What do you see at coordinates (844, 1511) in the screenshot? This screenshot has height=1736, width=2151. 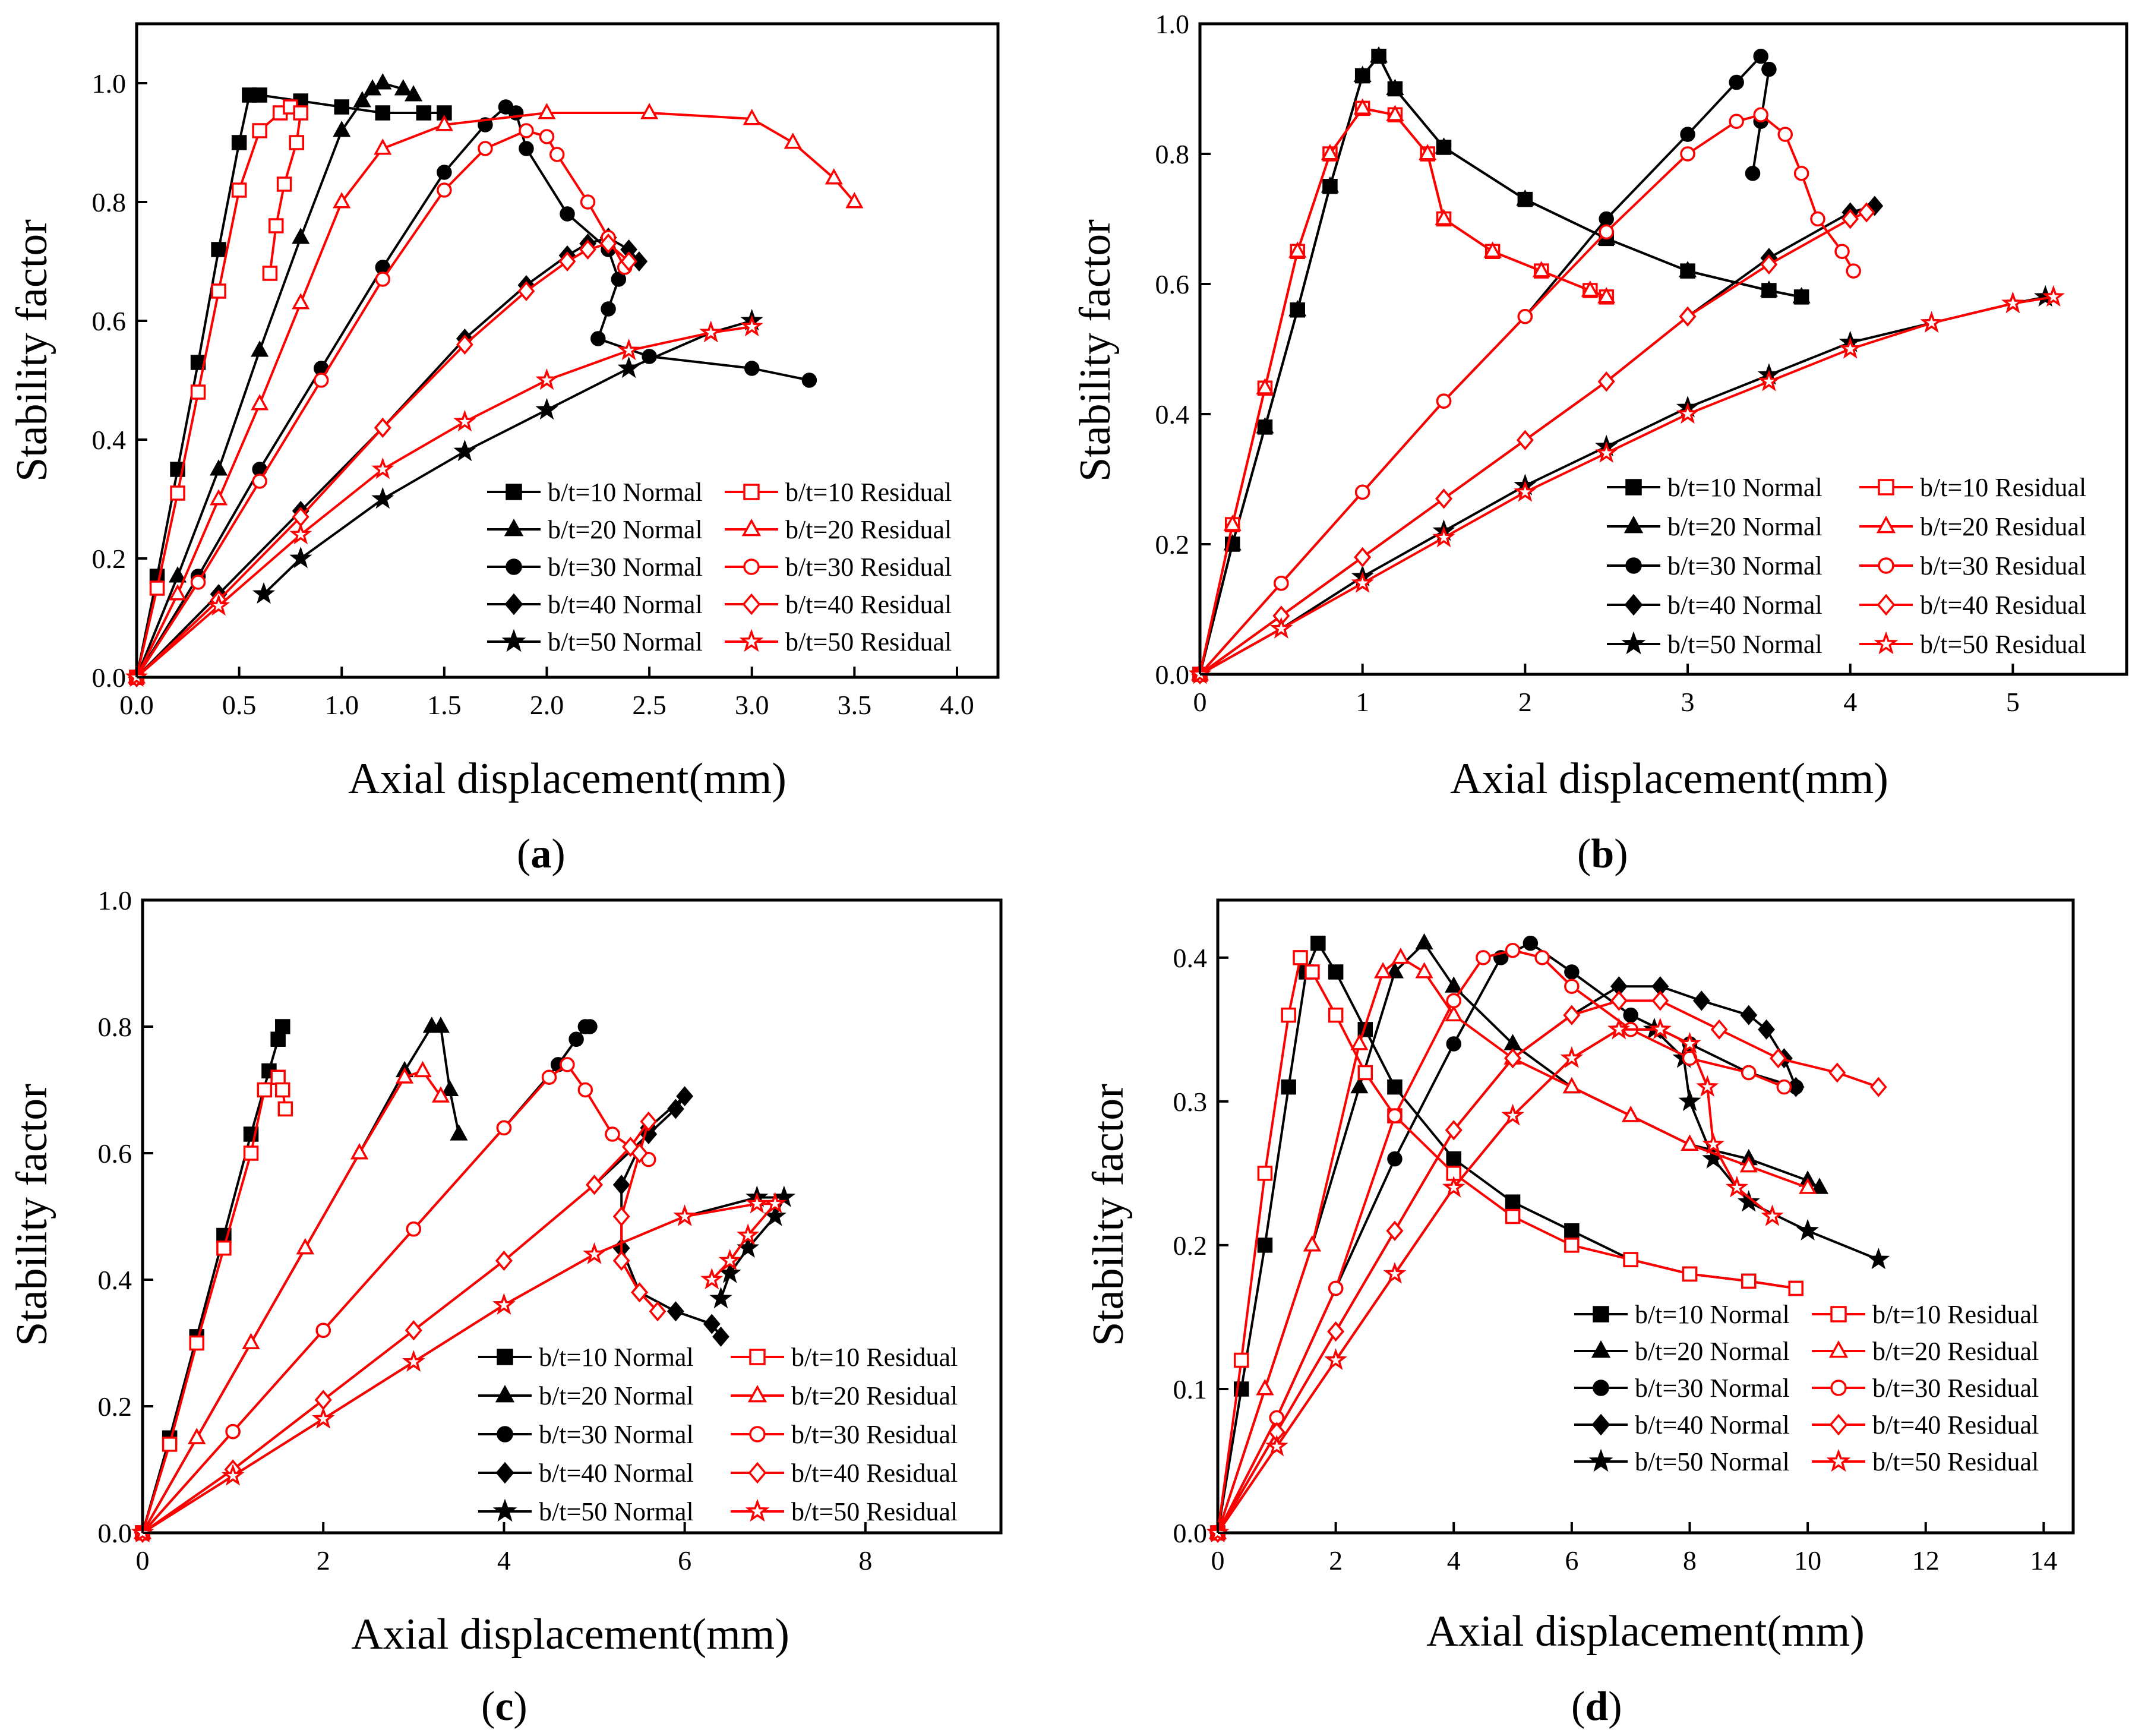 I see `legend-item: b/t=50 Residual` at bounding box center [844, 1511].